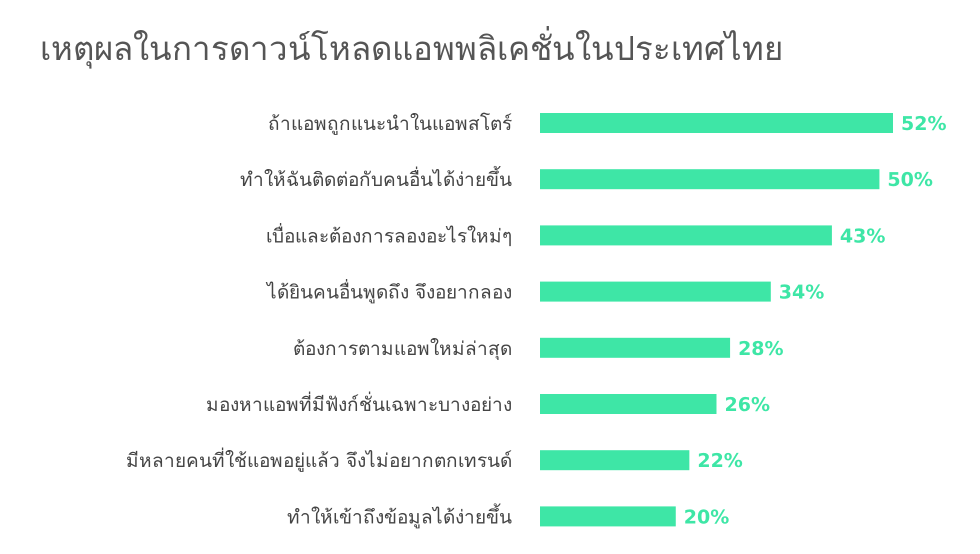 The height and width of the screenshot is (554, 980). What do you see at coordinates (863, 236) in the screenshot?
I see `data-label: 43%` at bounding box center [863, 236].